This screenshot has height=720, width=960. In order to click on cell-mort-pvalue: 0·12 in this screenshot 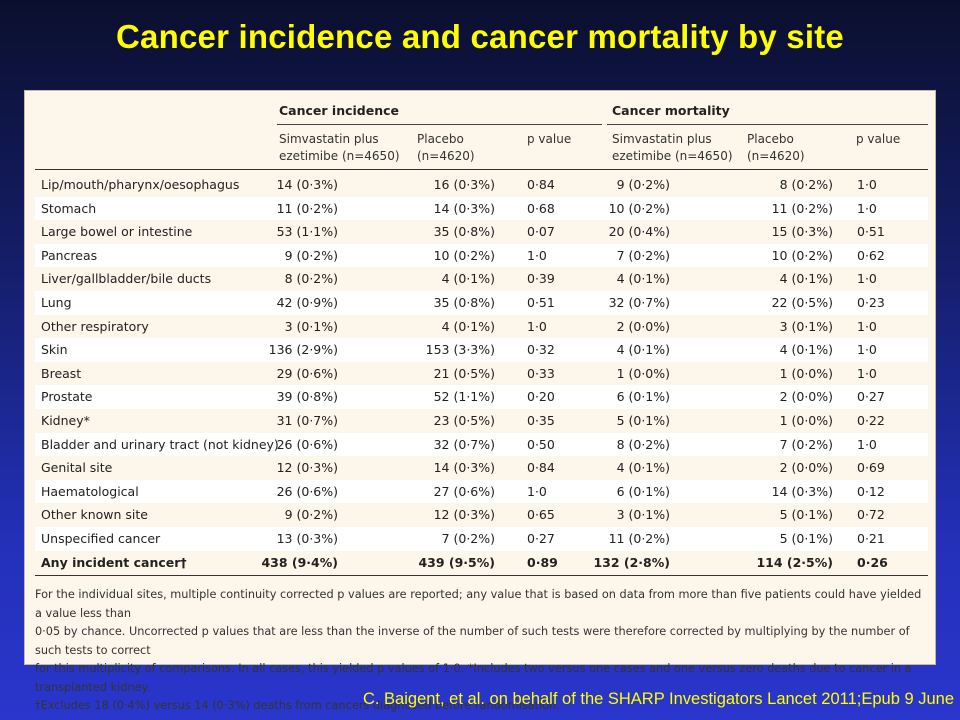, I will do `click(871, 491)`.